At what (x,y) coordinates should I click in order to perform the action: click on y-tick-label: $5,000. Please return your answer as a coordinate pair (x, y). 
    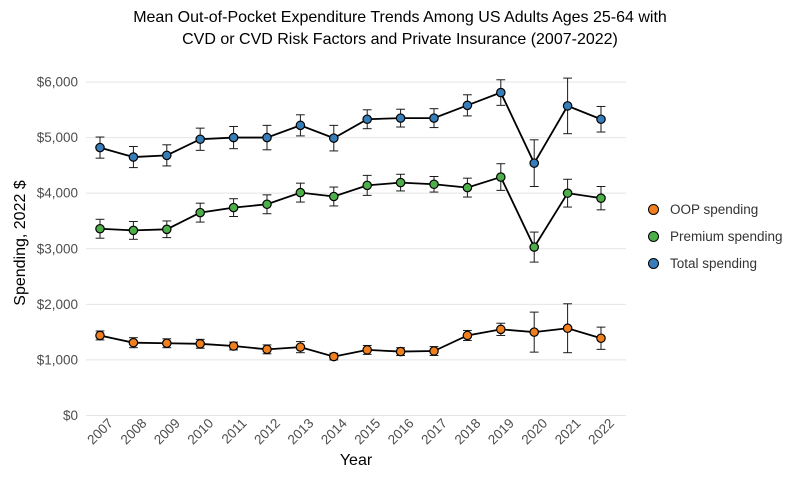
    Looking at the image, I should click on (57, 137).